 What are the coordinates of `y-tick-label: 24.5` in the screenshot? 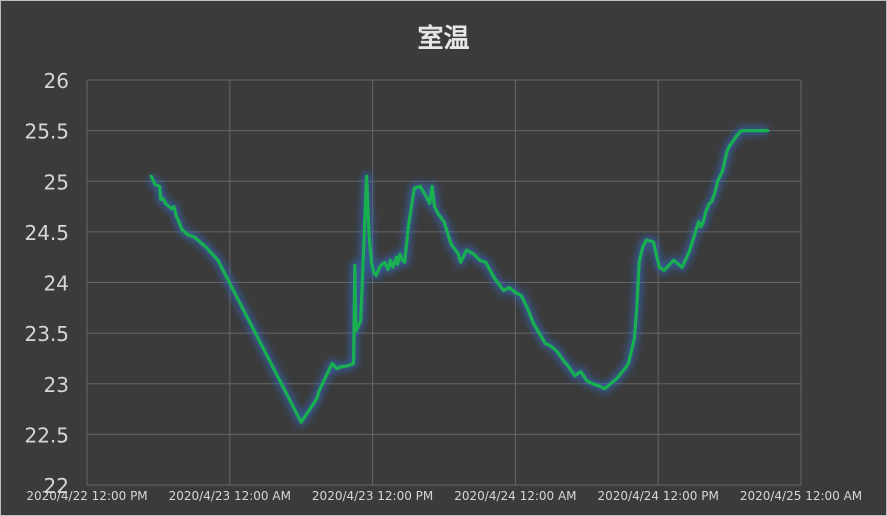 It's located at (46, 233).